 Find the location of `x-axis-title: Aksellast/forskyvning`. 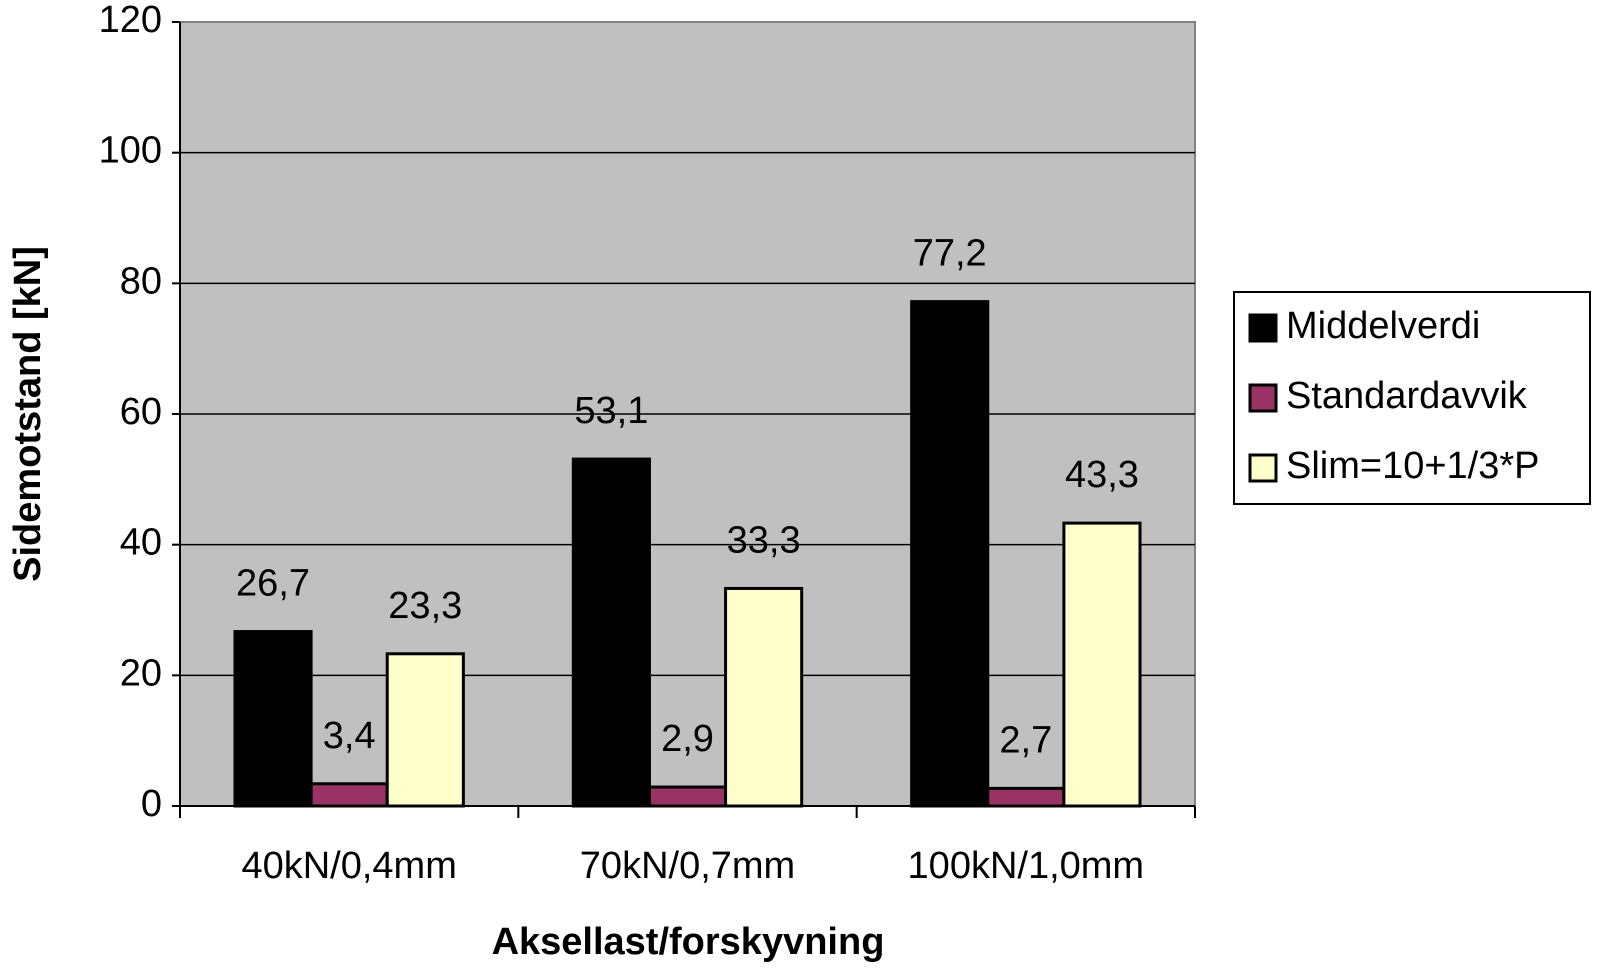

x-axis-title: Aksellast/forskyvning is located at coordinates (688, 942).